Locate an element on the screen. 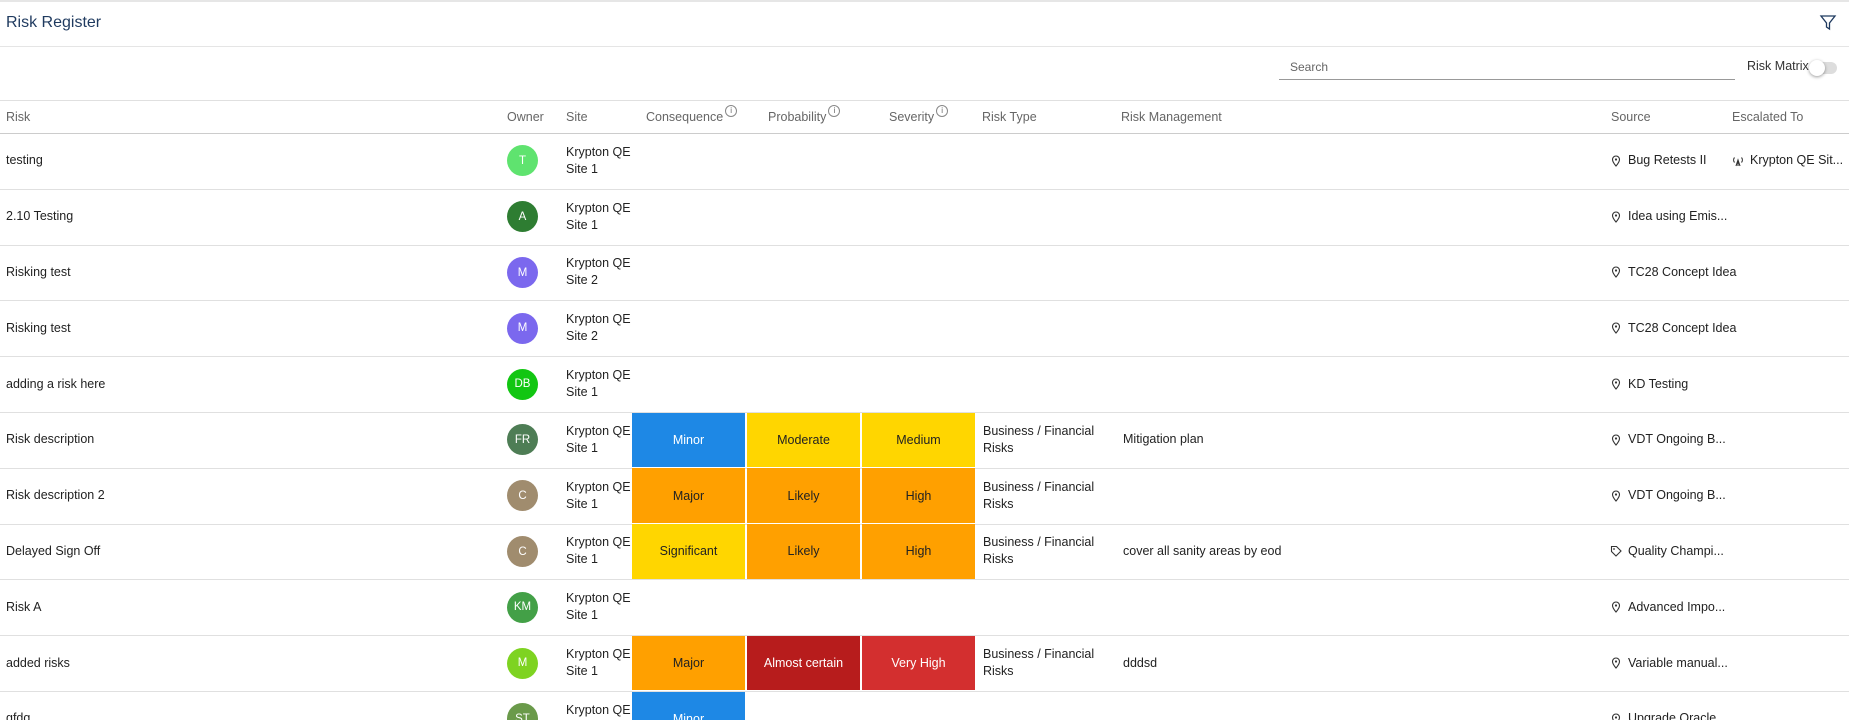 This screenshot has height=720, width=1849. column-header: Risk Type is located at coordinates (1009, 117).